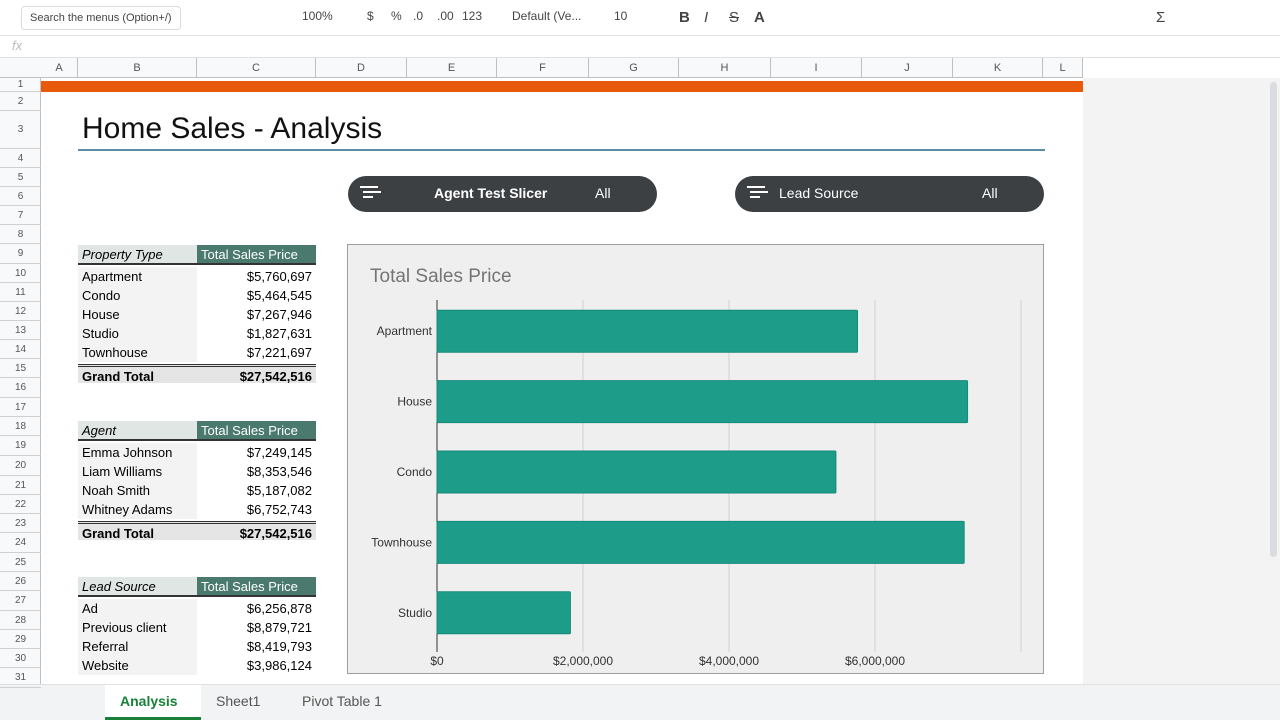  Describe the element at coordinates (20, 543) in the screenshot. I see `row-header: 24` at that location.